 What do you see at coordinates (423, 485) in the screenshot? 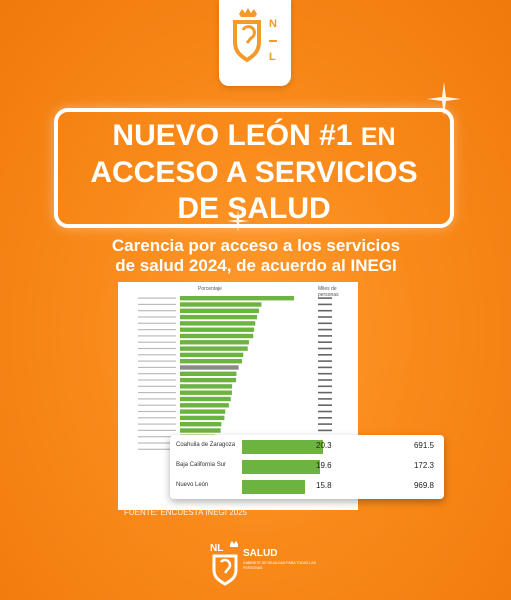
I see `miles-nl: 969.8` at bounding box center [423, 485].